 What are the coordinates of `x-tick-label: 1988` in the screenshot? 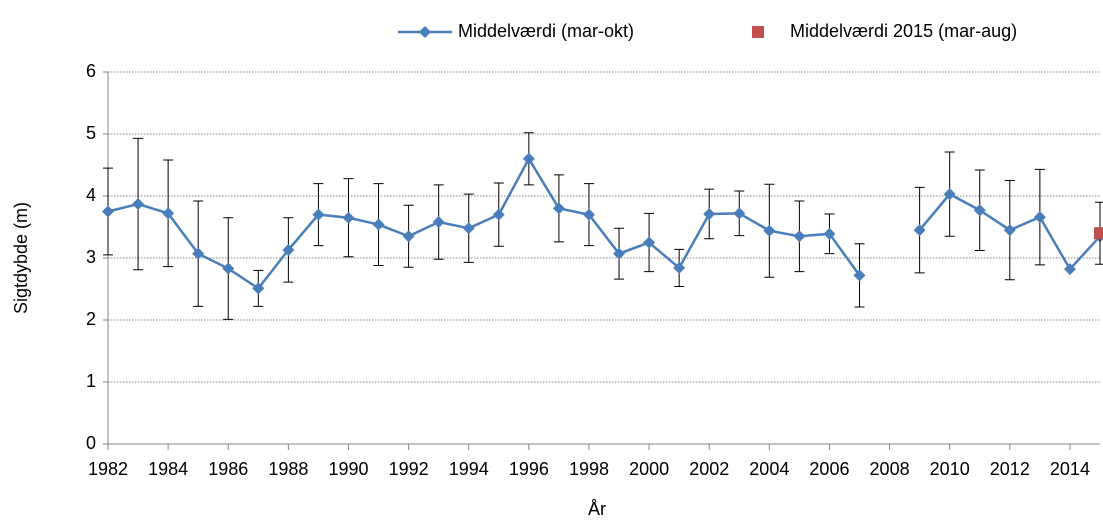 It's located at (288, 469).